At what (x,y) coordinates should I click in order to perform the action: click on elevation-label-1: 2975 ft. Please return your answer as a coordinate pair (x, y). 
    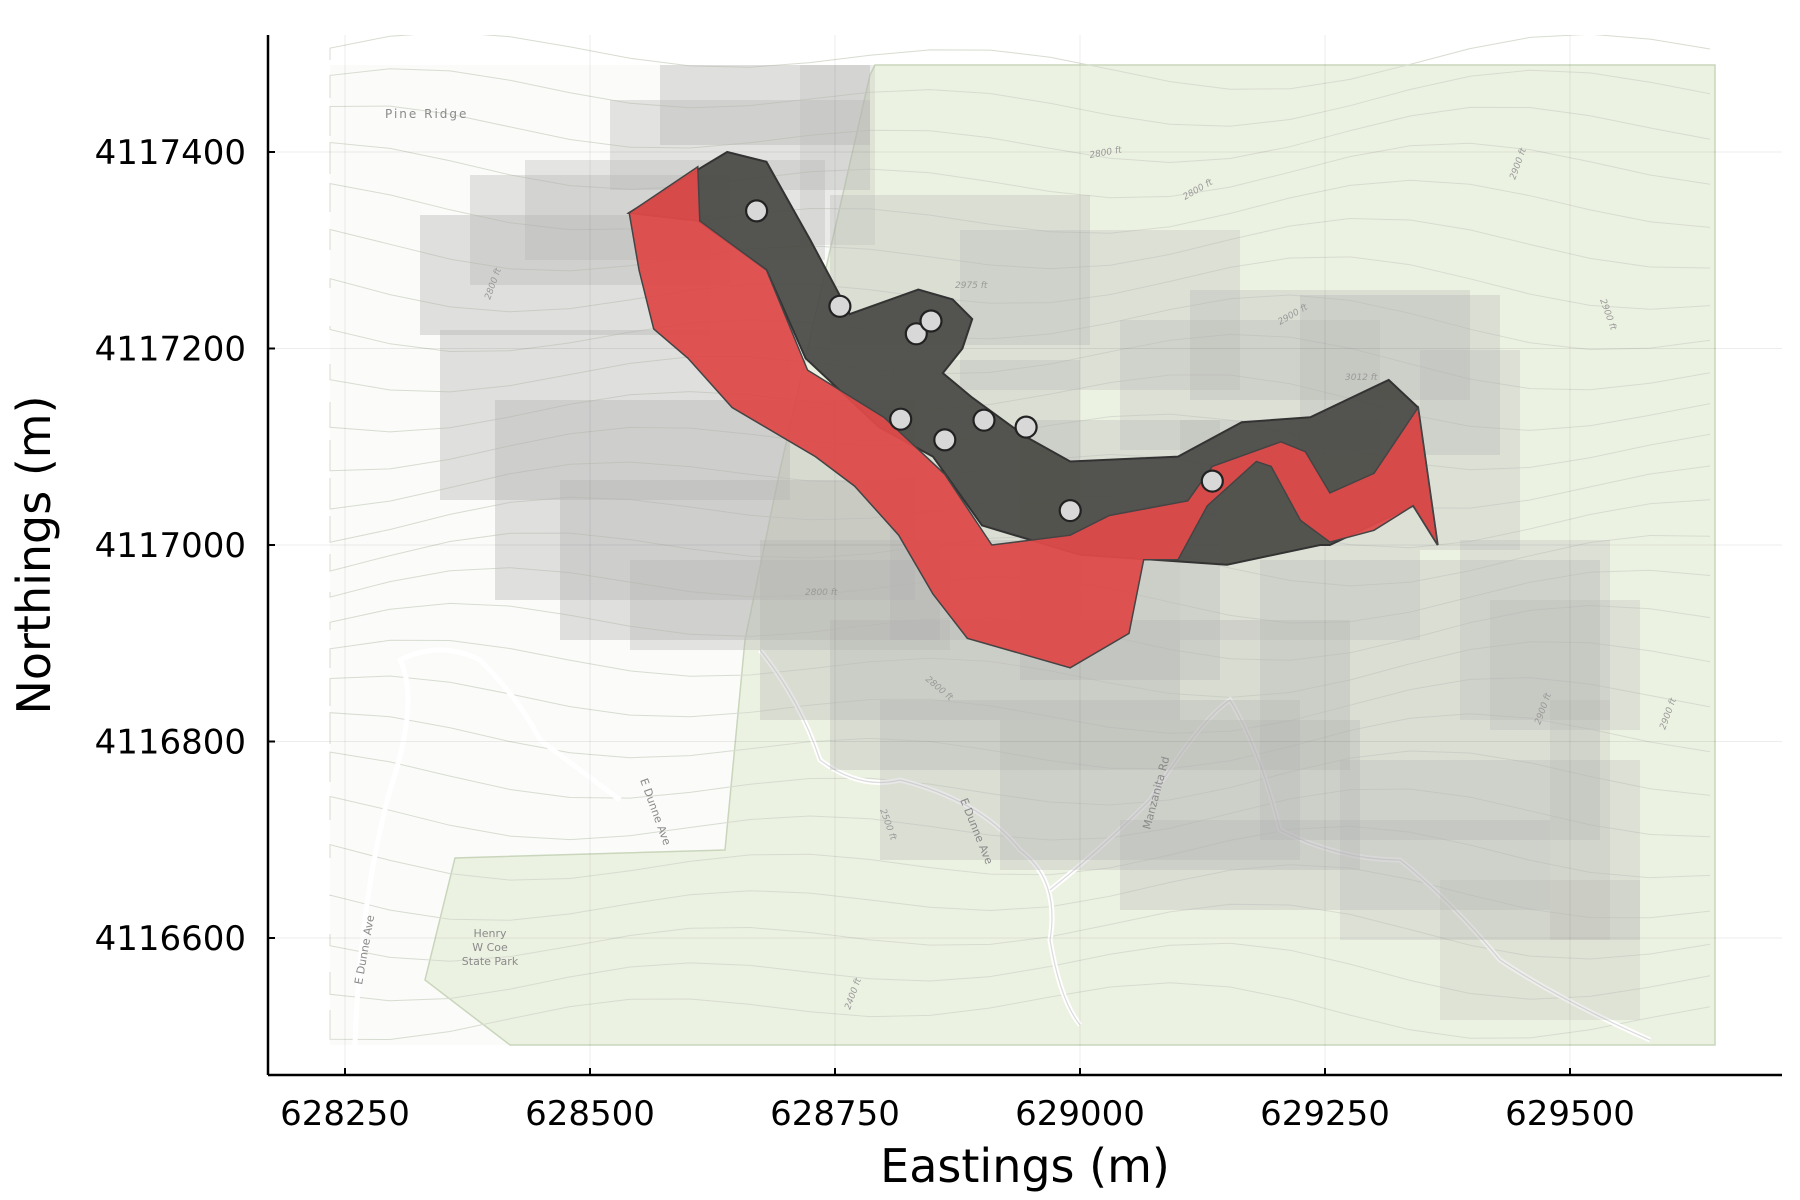
    Looking at the image, I should click on (971, 286).